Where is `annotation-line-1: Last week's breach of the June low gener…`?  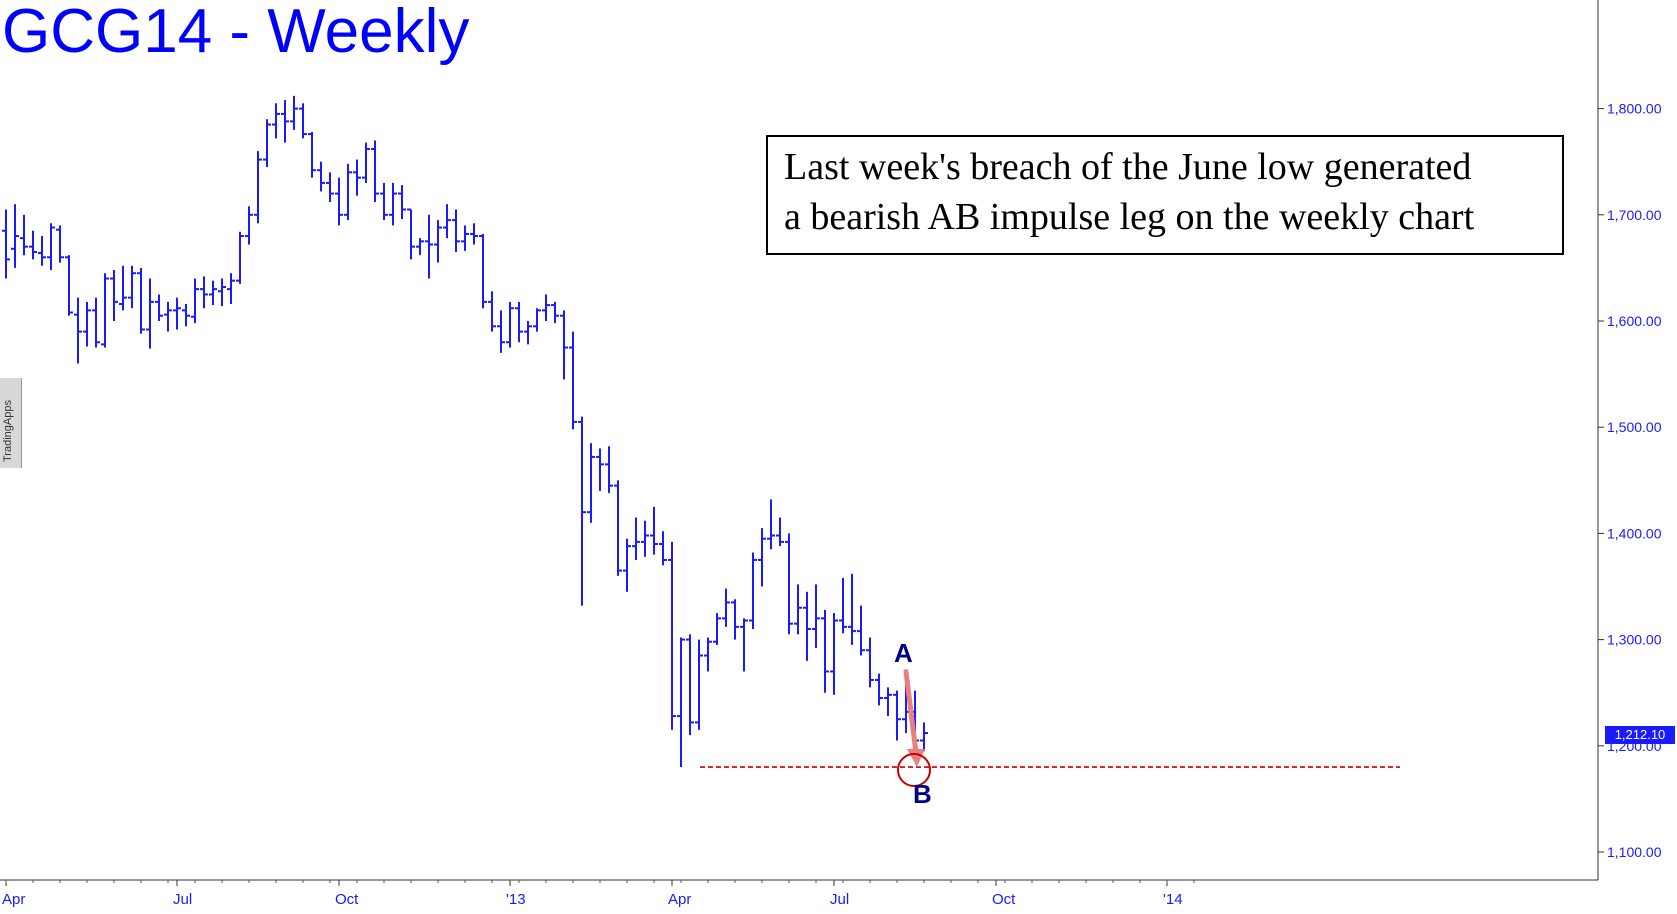
annotation-line-1: Last week's breach of the June low gener… is located at coordinates (1128, 167).